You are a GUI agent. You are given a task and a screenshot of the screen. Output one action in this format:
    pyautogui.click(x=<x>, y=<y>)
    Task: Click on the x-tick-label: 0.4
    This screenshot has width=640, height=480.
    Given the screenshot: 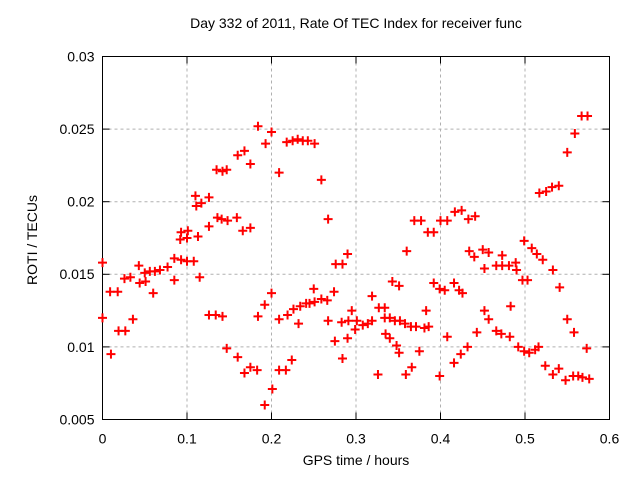 What is the action you would take?
    pyautogui.click(x=441, y=439)
    